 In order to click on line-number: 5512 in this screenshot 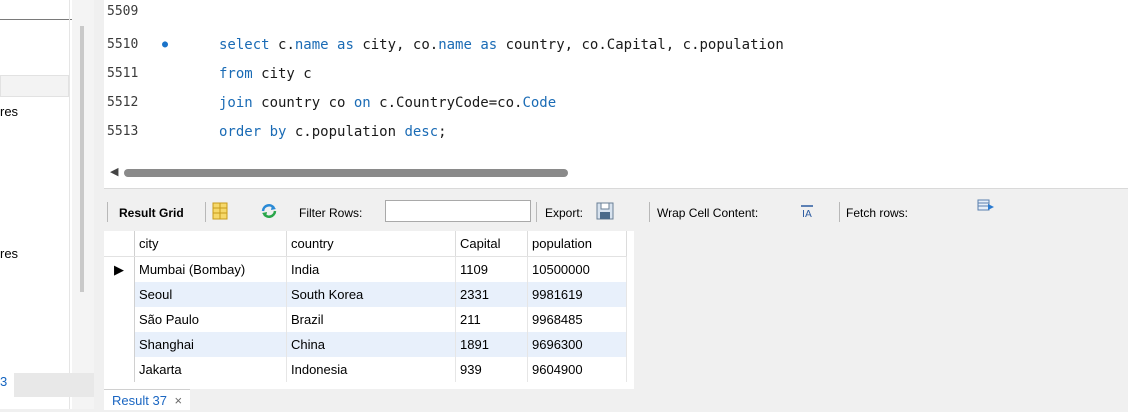, I will do `click(123, 102)`.